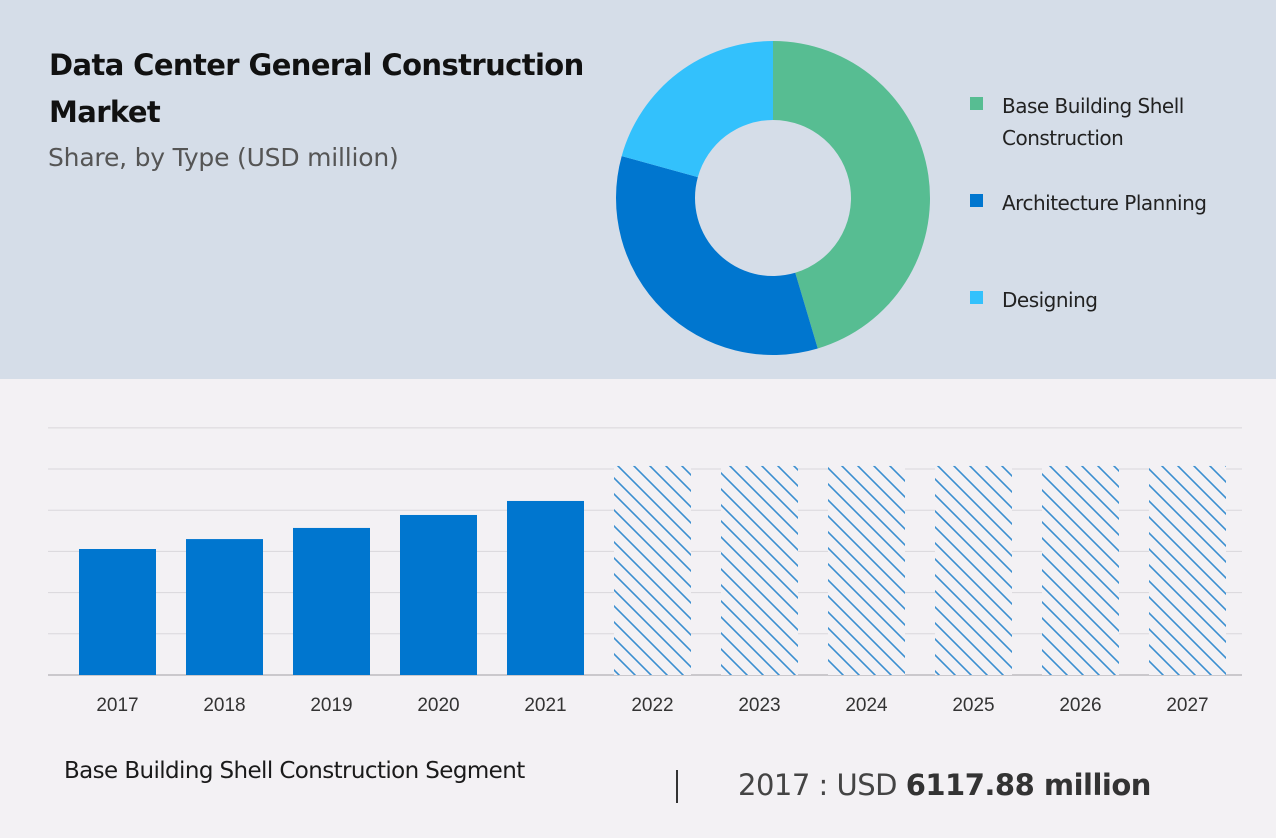 The width and height of the screenshot is (1276, 838). What do you see at coordinates (973, 705) in the screenshot?
I see `x-tick-label: 2025` at bounding box center [973, 705].